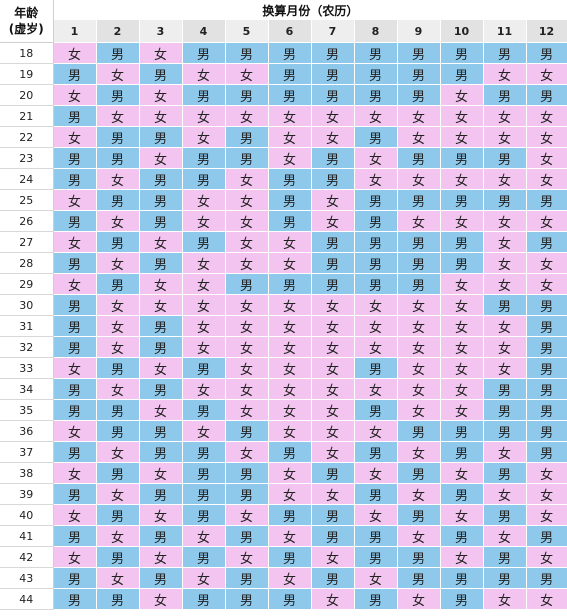 Image resolution: width=567 pixels, height=616 pixels. Describe the element at coordinates (27, 200) in the screenshot. I see `age-cell: 25` at that location.